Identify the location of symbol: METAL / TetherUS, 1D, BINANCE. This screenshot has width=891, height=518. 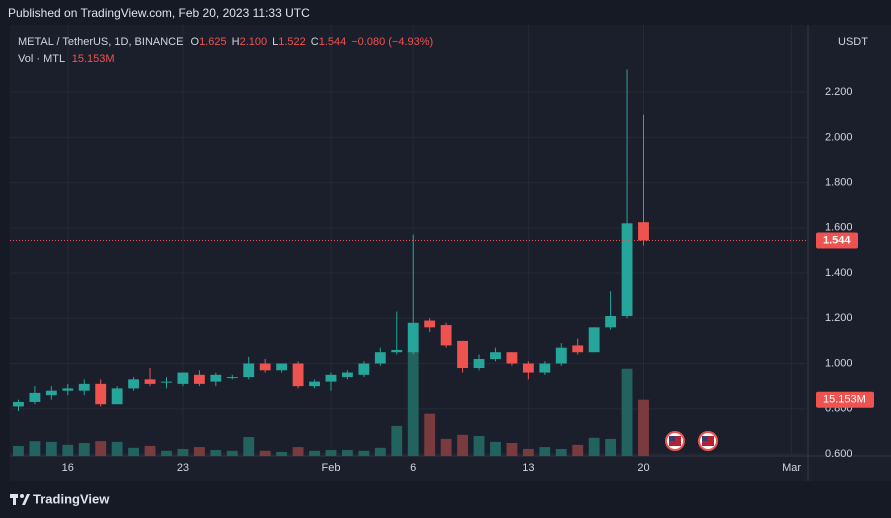
(100, 42).